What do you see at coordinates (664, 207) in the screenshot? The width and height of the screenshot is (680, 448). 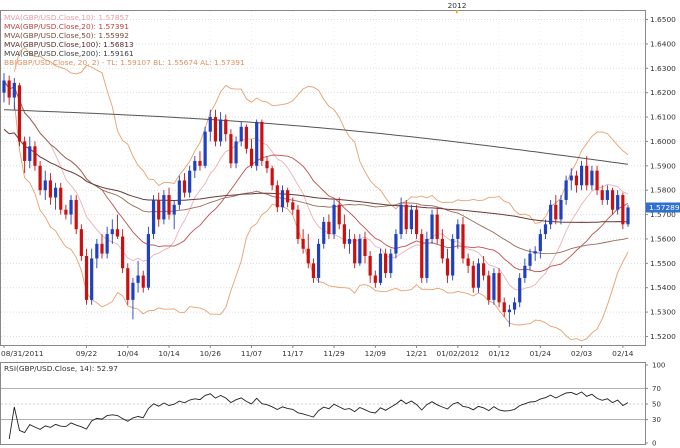 I see `svg-text: 1.57289` at bounding box center [664, 207].